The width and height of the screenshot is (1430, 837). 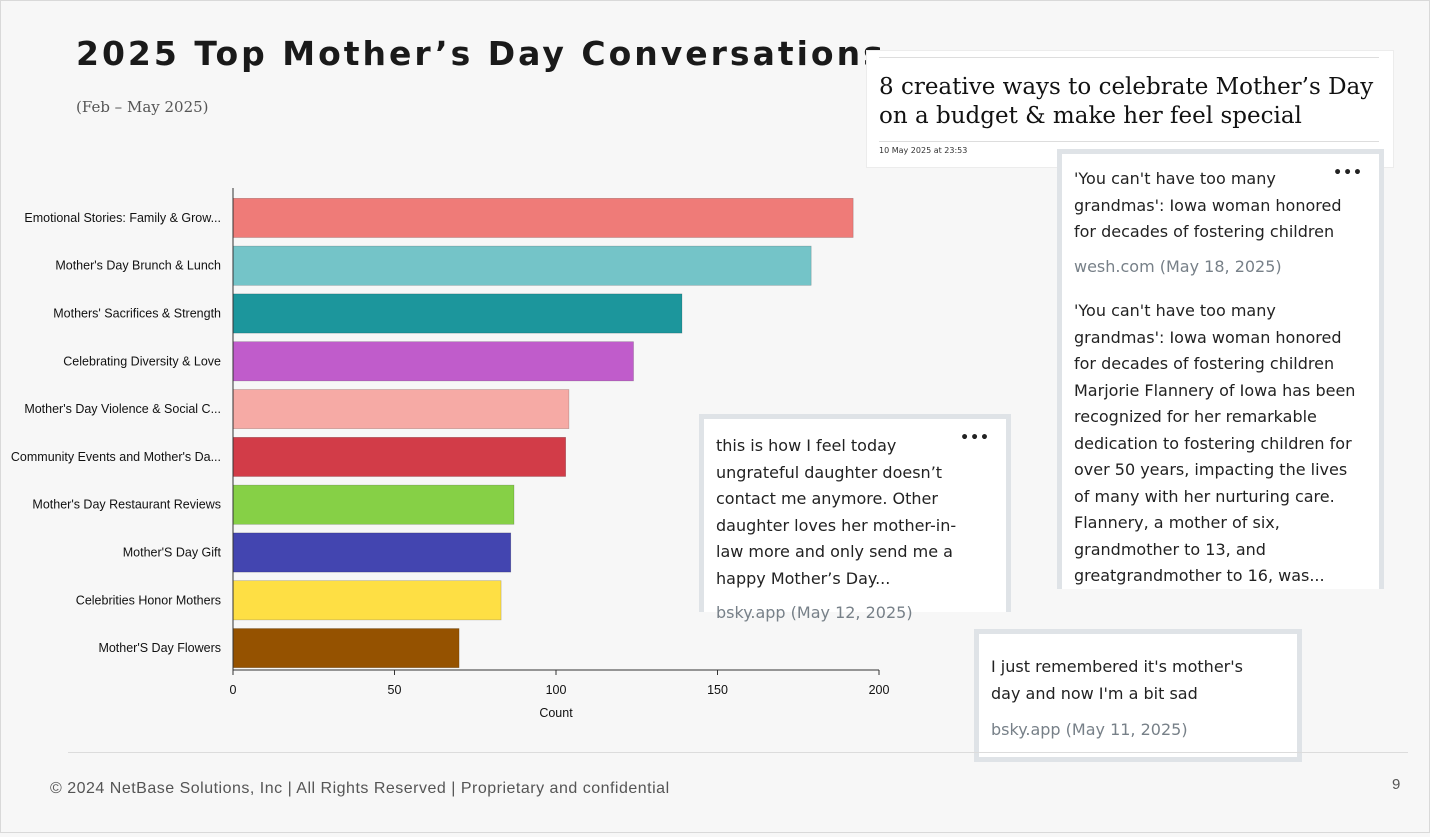 What do you see at coordinates (1396, 784) in the screenshot?
I see `page-number: 9` at bounding box center [1396, 784].